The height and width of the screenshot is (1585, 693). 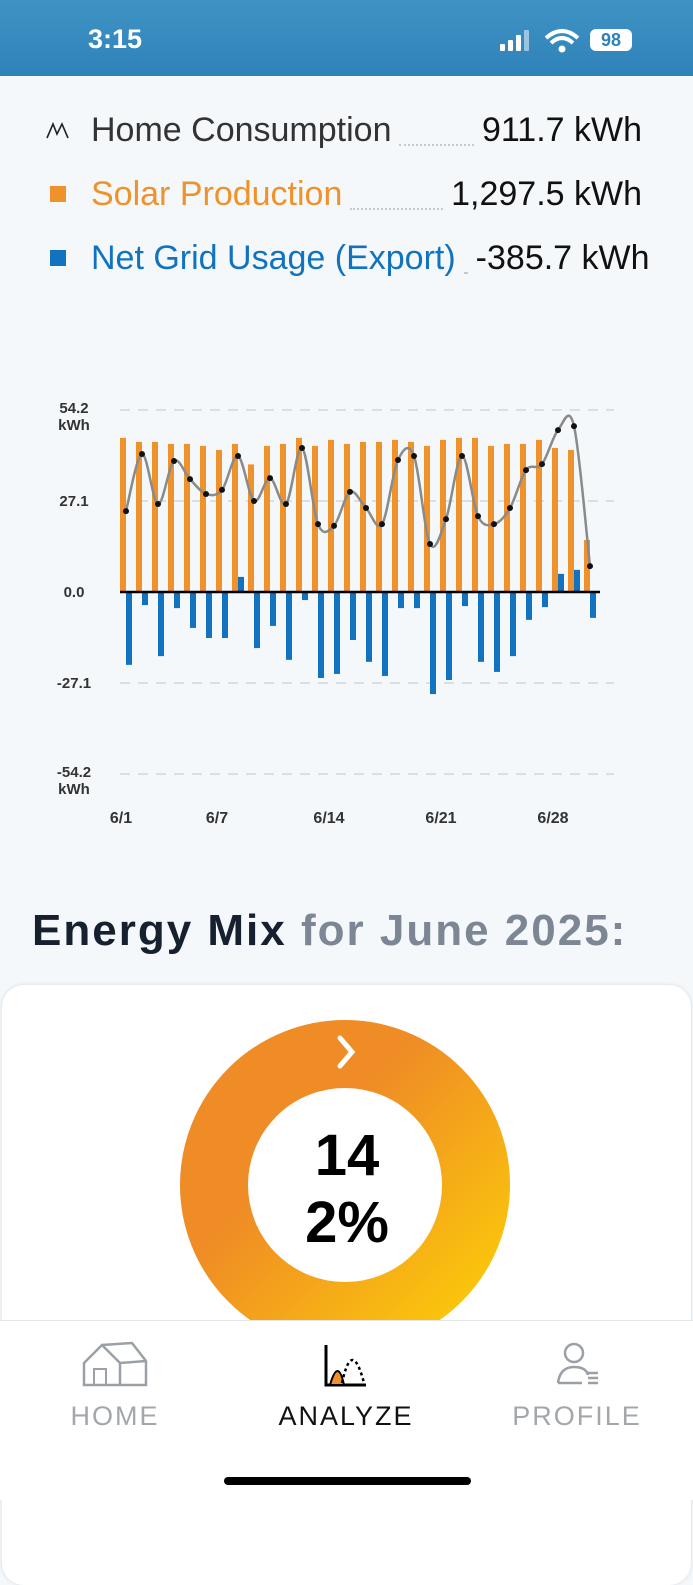 I want to click on donut, so click(x=345, y=1172).